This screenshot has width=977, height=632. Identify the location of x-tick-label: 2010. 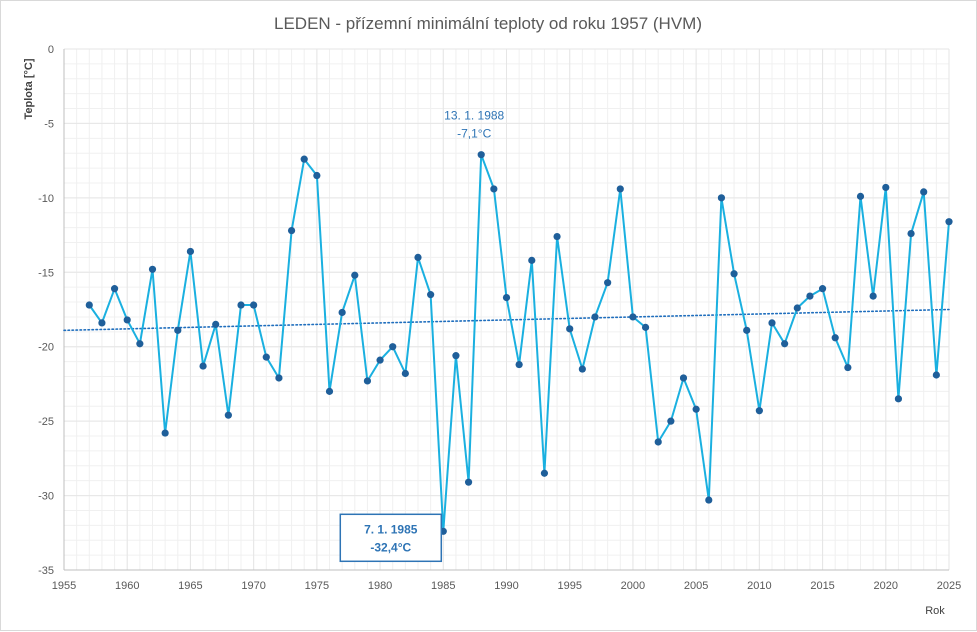
(759, 586).